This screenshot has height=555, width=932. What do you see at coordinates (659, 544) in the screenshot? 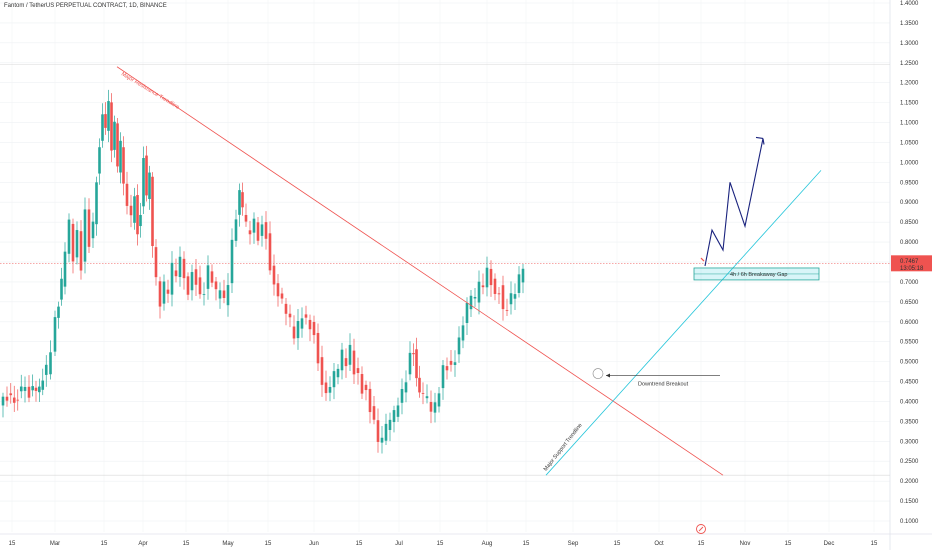
I see `x-tick-label: Oct` at bounding box center [659, 544].